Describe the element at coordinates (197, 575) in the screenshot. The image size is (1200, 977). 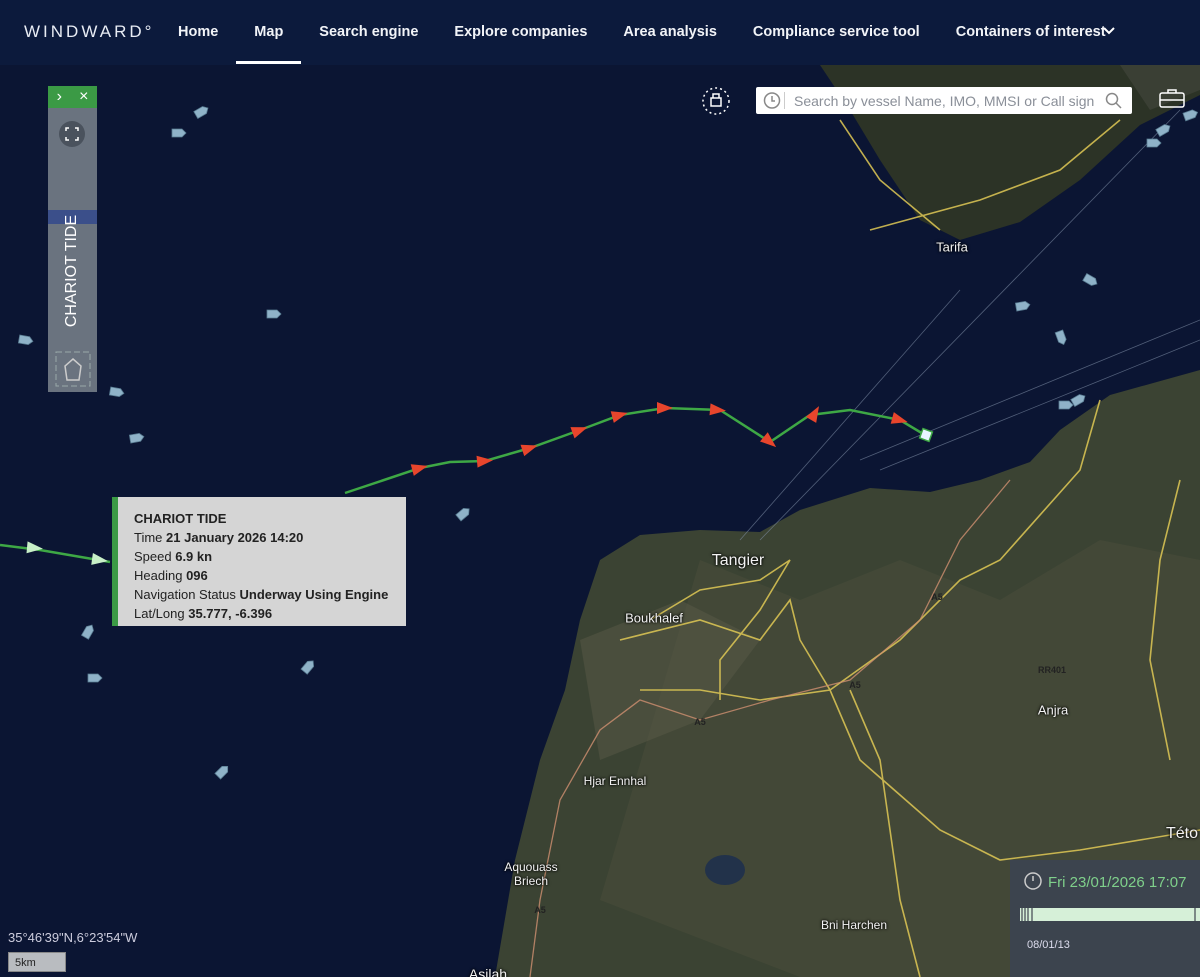
I see `row-value: 096` at that location.